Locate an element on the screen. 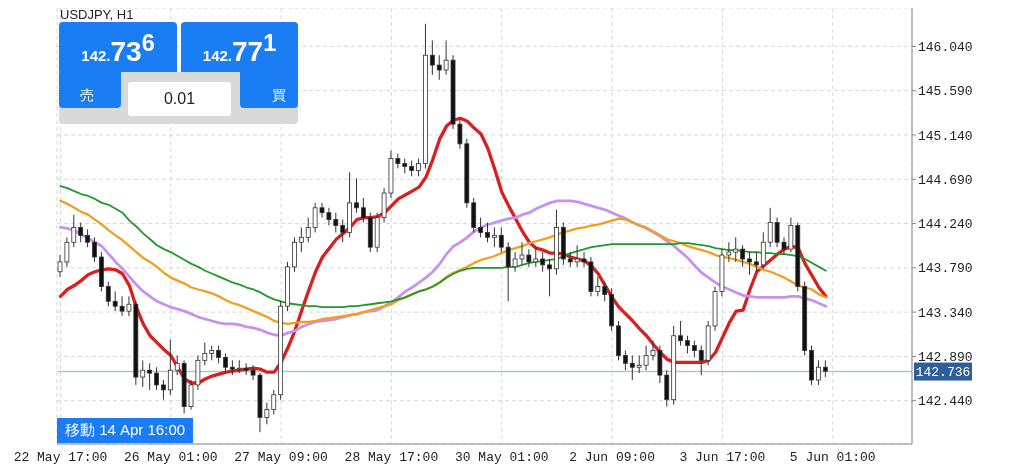  y-tick-label: 143.340 is located at coordinates (945, 313).